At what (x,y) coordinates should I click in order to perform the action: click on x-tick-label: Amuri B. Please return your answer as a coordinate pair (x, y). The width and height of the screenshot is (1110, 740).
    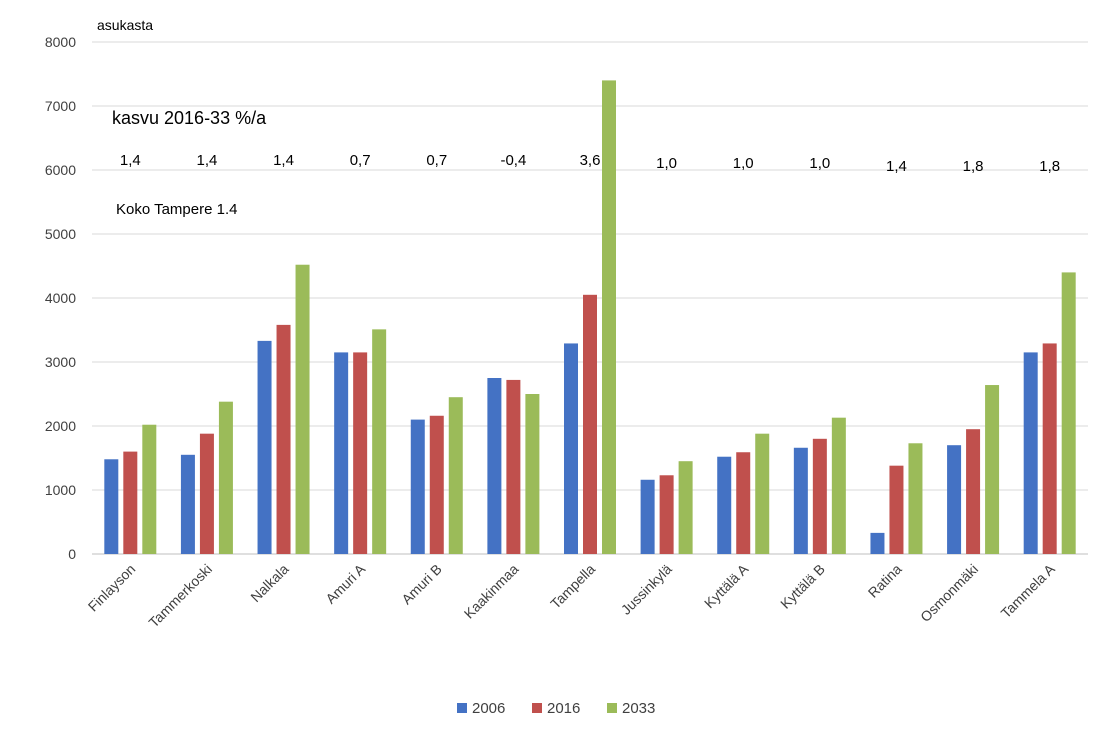
    Looking at the image, I should click on (421, 584).